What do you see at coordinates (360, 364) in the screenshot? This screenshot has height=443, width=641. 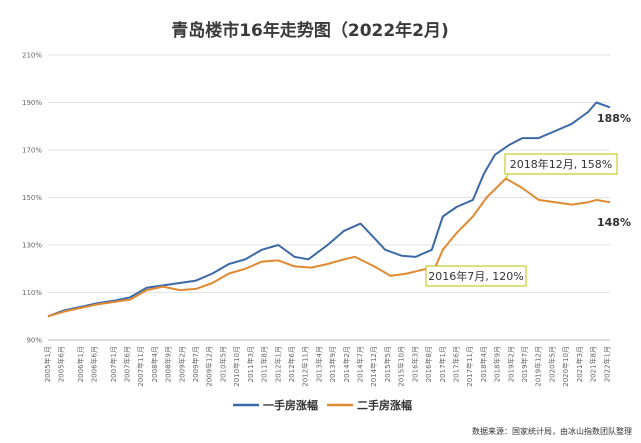 I see `x-tick-label: 2014年7月` at bounding box center [360, 364].